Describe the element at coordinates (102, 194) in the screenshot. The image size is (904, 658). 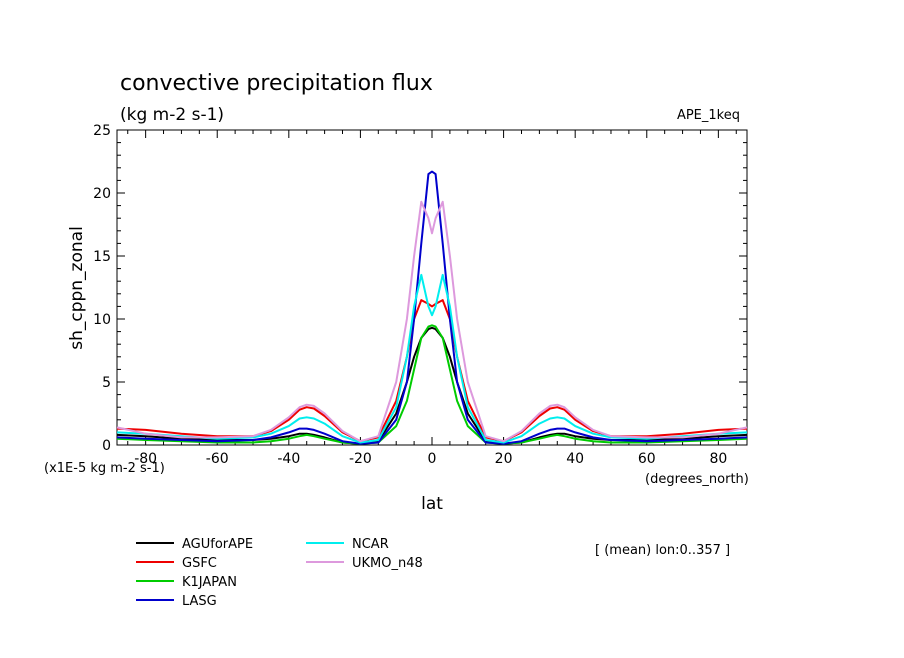
I see `y-tick-label: 20` at that location.